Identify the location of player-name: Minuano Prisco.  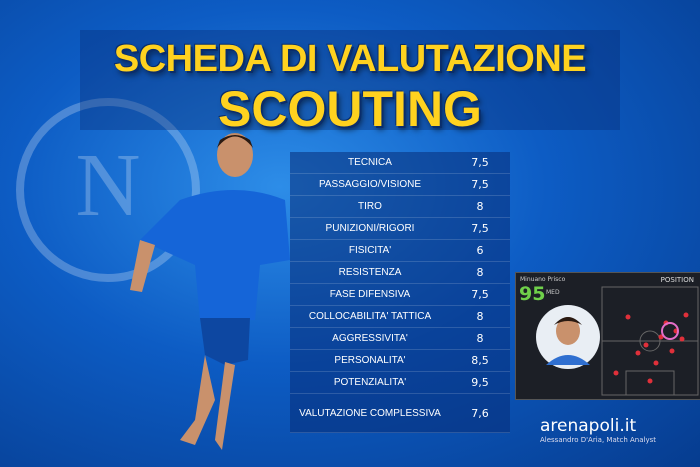
(543, 279).